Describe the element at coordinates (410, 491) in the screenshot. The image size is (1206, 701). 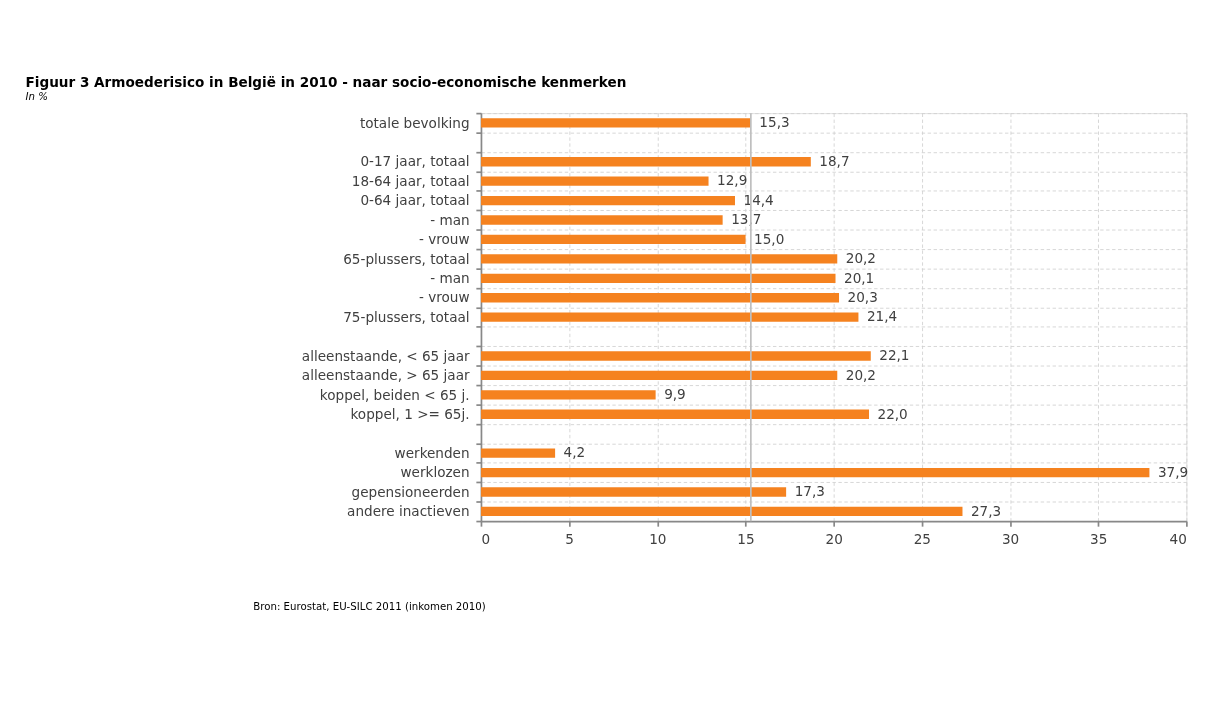
I see `y-tick-label: gepensioneerden` at that location.